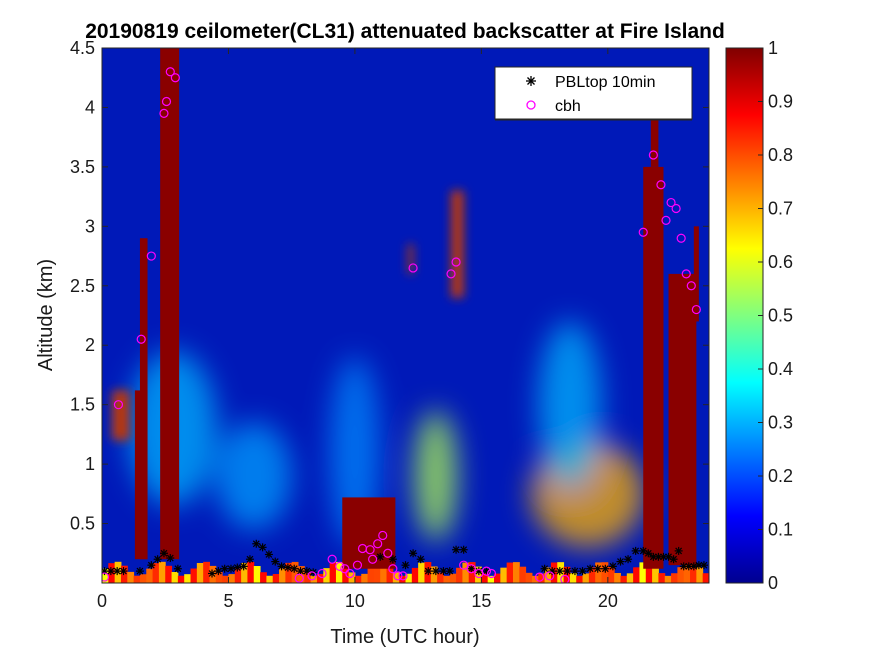 The height and width of the screenshot is (656, 875). Describe the element at coordinates (780, 155) in the screenshot. I see `colorbar-tick-label: 0.8` at that location.